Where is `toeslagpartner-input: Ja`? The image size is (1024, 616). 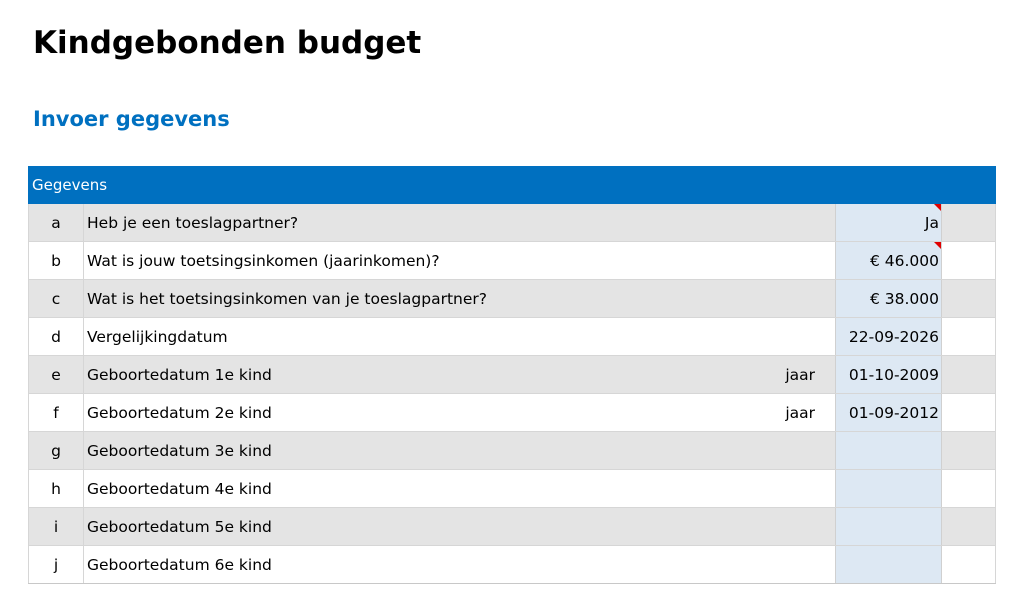
toeslagpartner-input: Ja is located at coordinates (888, 222).